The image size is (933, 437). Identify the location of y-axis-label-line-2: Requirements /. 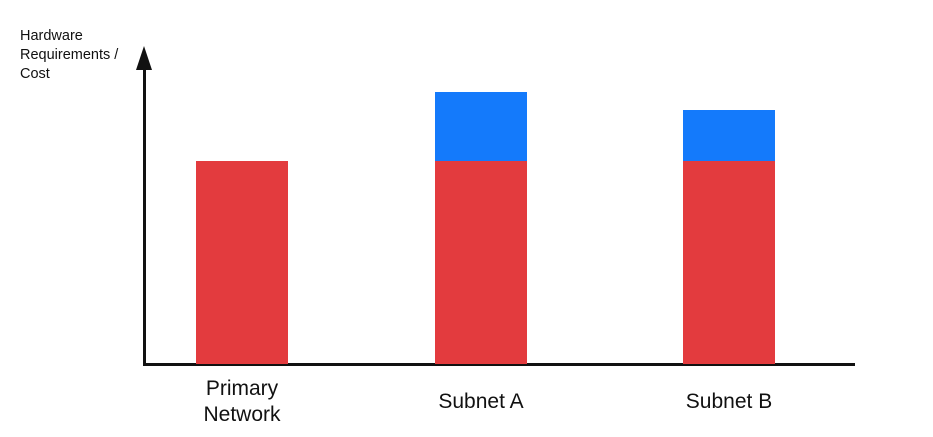
(69, 55).